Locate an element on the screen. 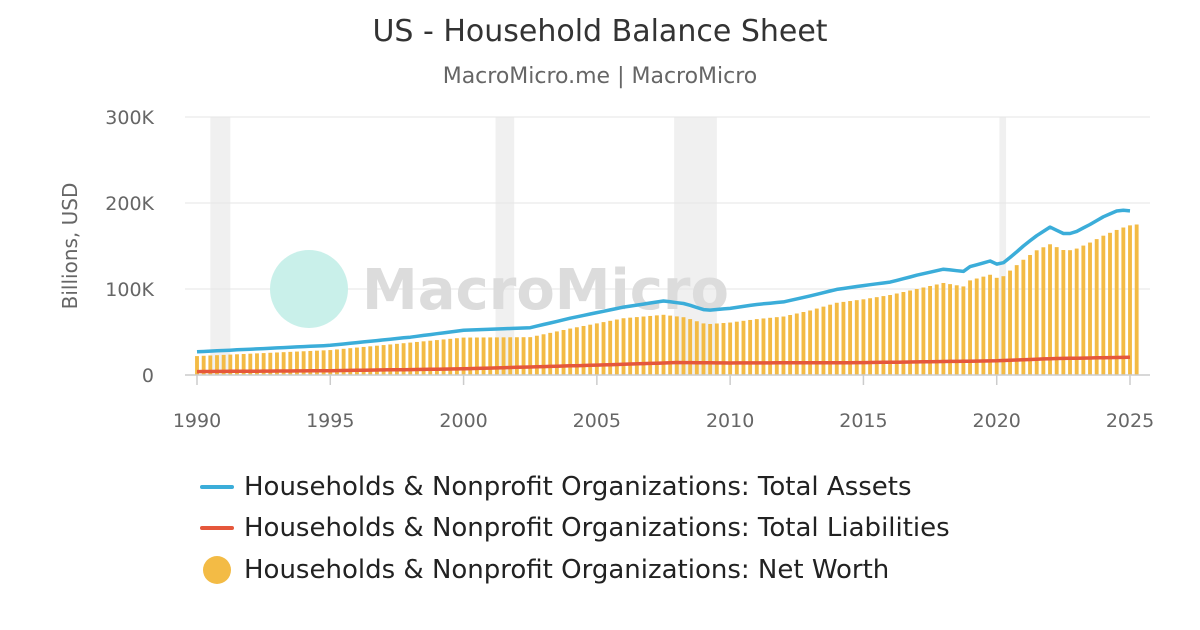 The image size is (1200, 630). total-liabilities-line is located at coordinates (663, 364).